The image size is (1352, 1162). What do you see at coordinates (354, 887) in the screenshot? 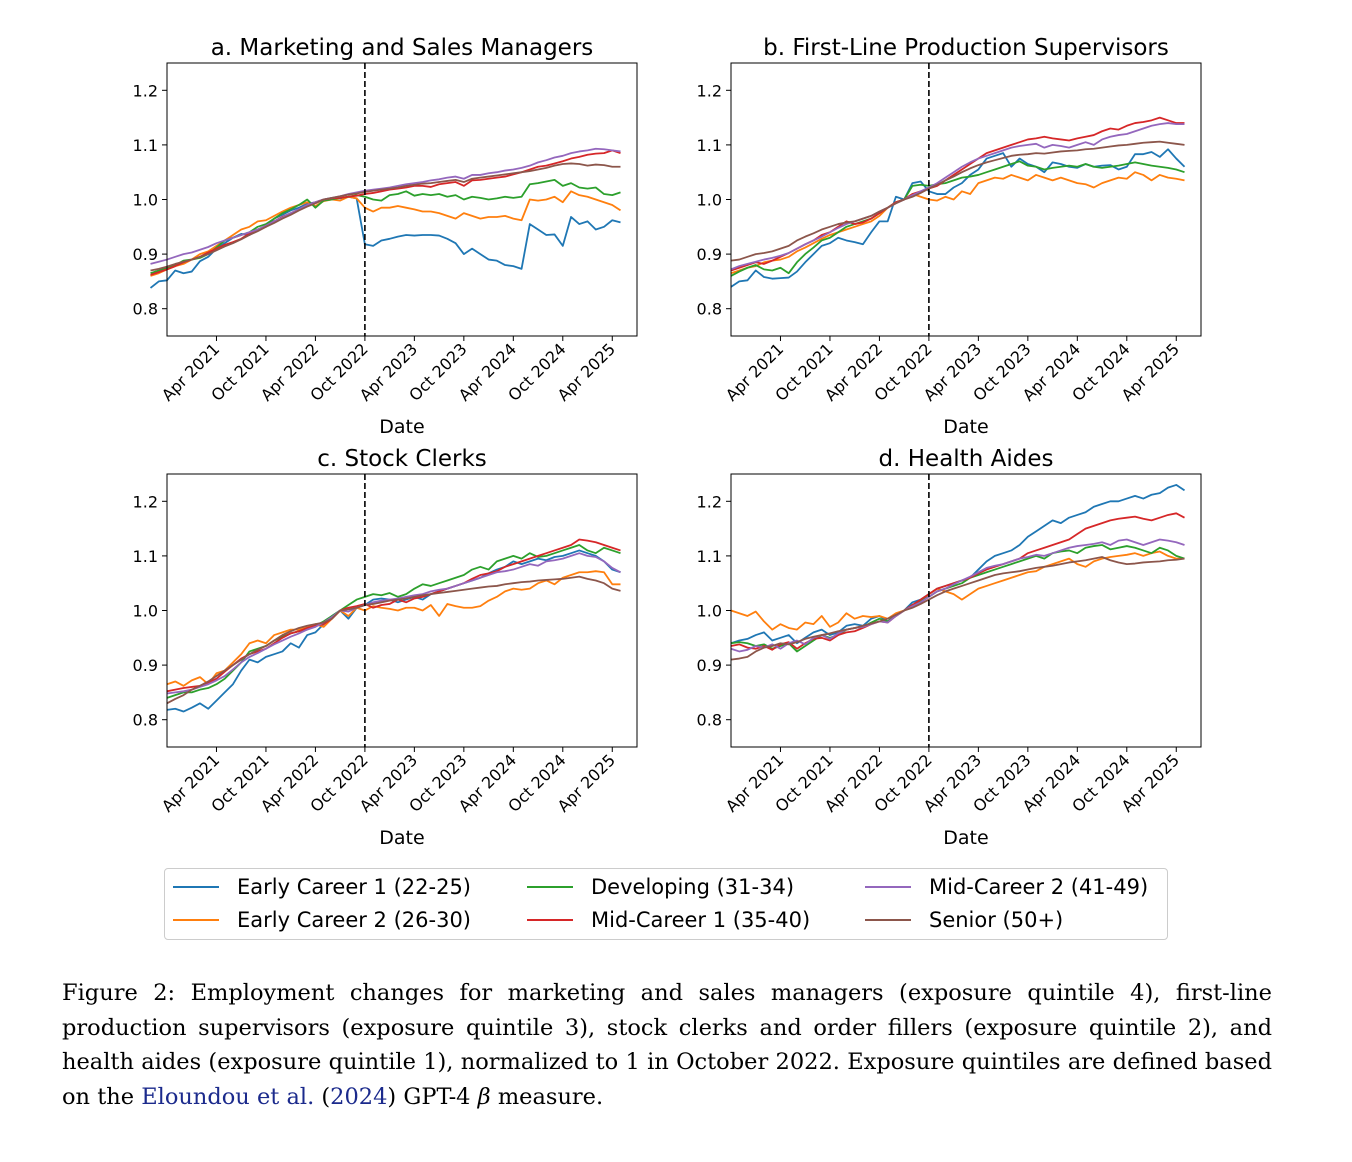
I see `legend-label-early-career-1: Early Career 1 (22-25)` at bounding box center [354, 887].